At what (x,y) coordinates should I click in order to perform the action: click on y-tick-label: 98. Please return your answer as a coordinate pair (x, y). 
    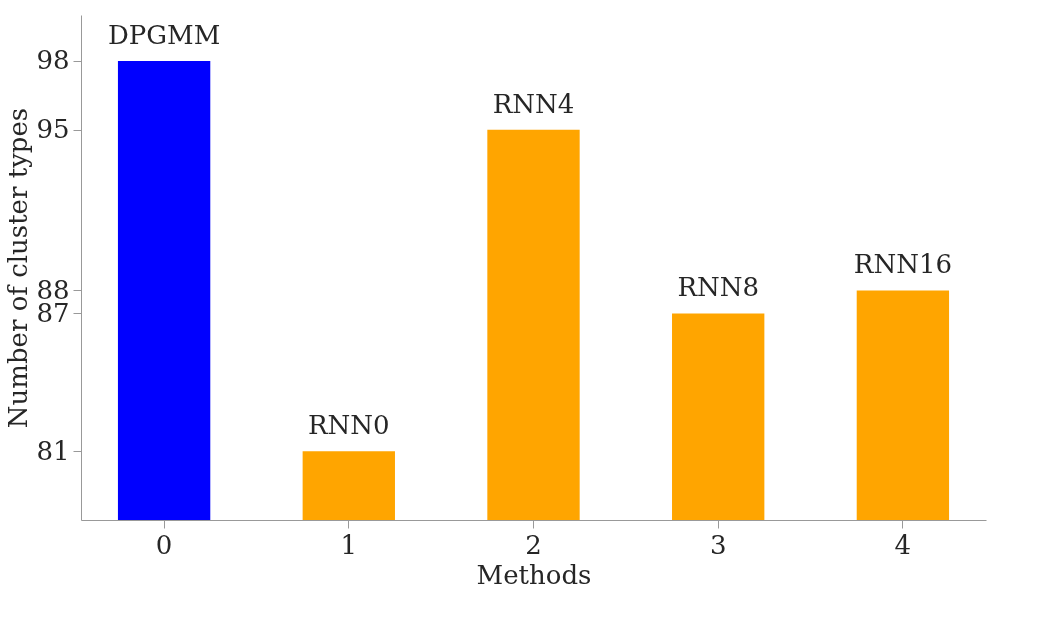
    Looking at the image, I should click on (53, 60).